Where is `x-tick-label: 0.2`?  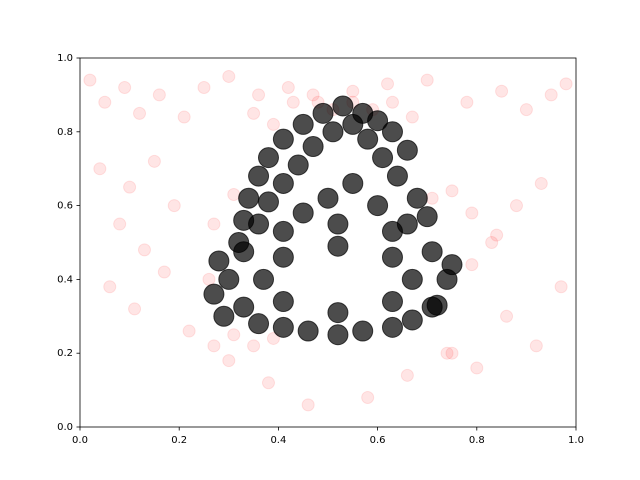
x-tick-label: 0.2 is located at coordinates (179, 440).